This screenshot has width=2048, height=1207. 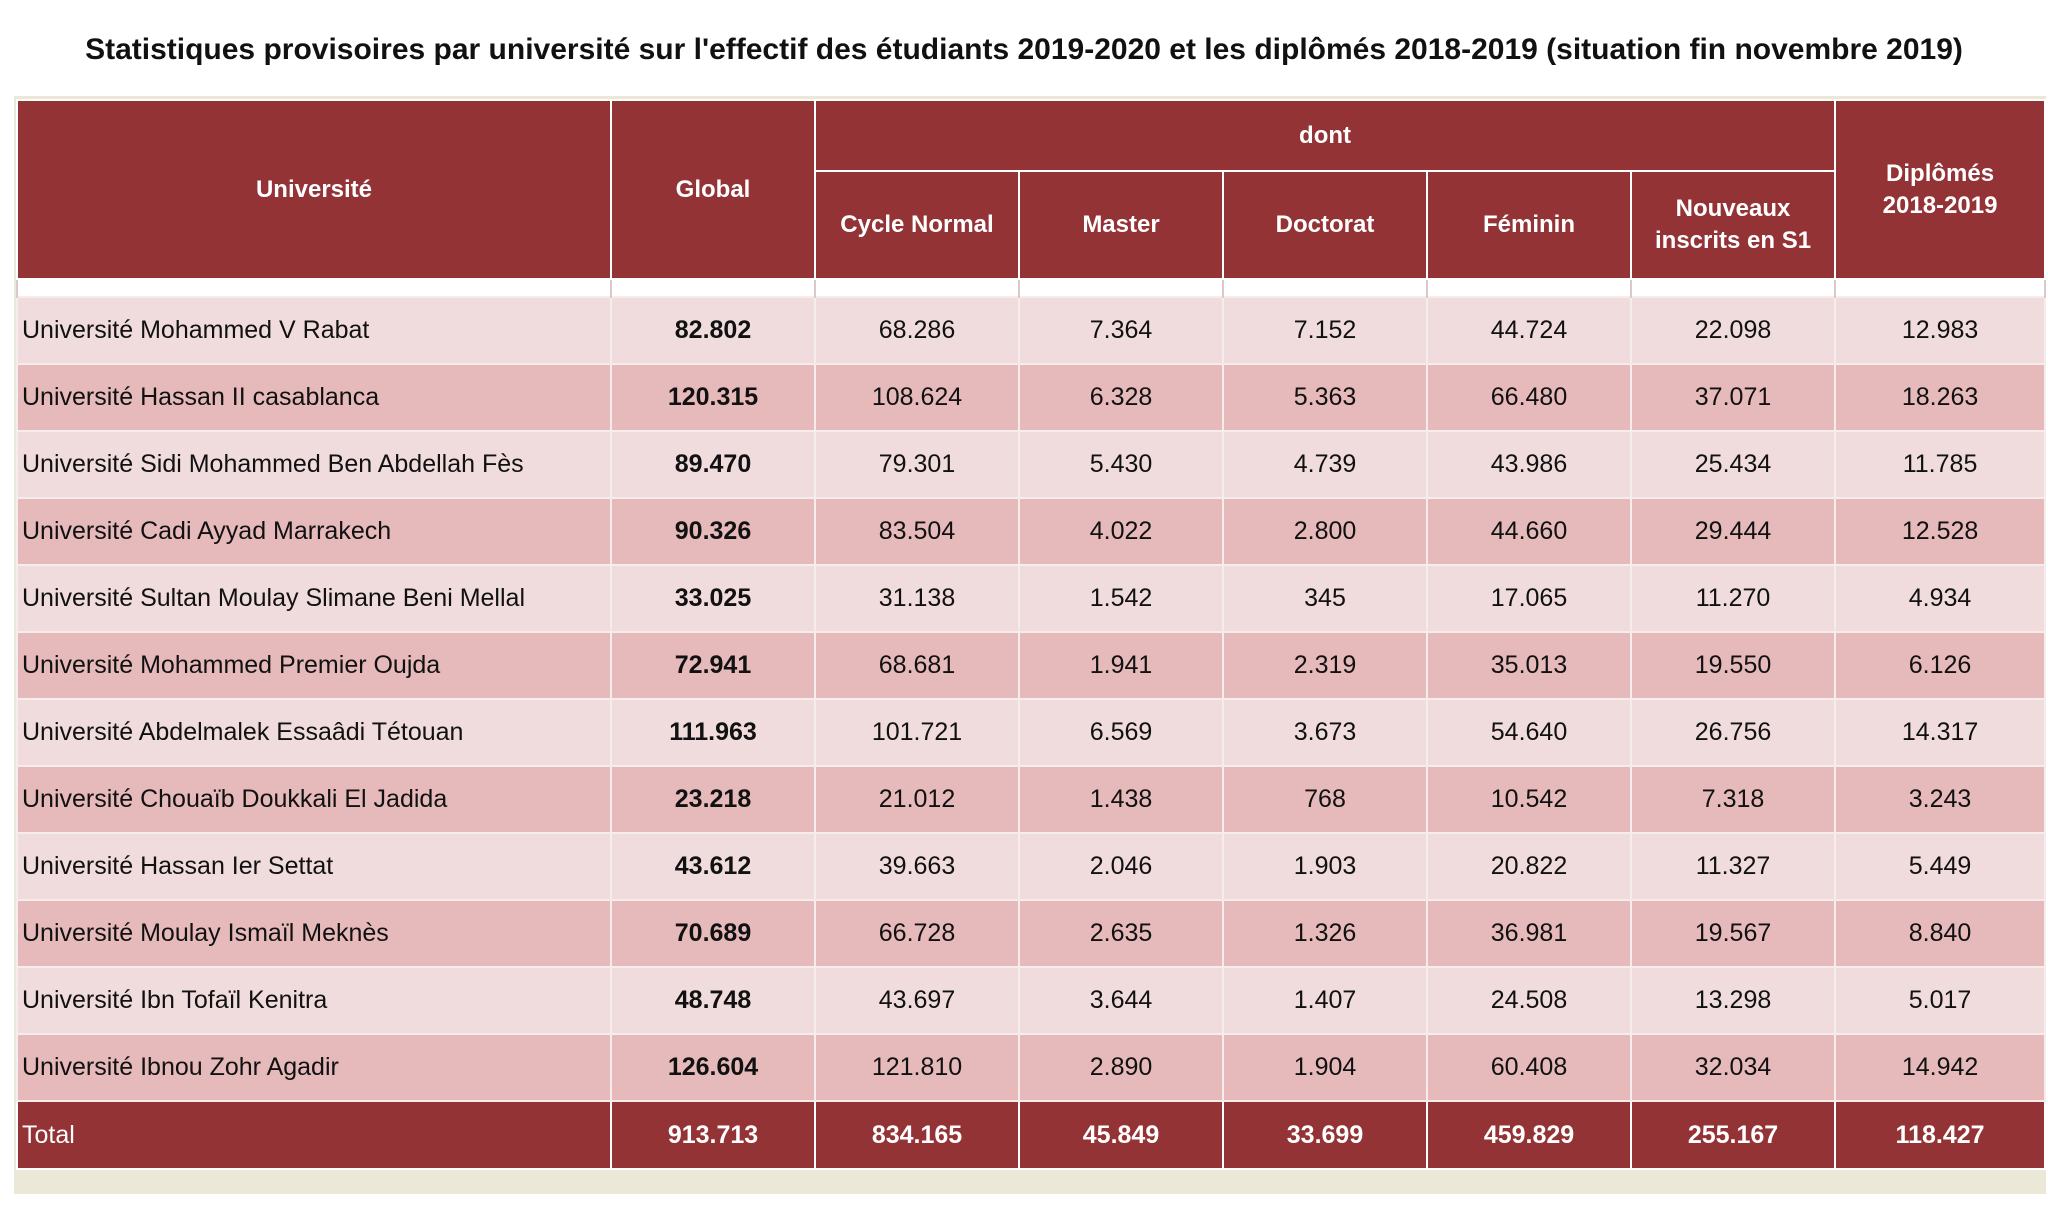 What do you see at coordinates (1940, 397) in the screenshot?
I see `cell-diplomes: 18.263` at bounding box center [1940, 397].